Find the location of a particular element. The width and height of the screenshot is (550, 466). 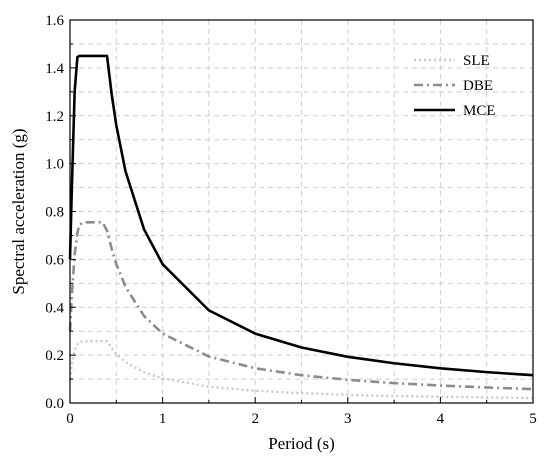

y-tick-label: 0.6 is located at coordinates (54, 260).